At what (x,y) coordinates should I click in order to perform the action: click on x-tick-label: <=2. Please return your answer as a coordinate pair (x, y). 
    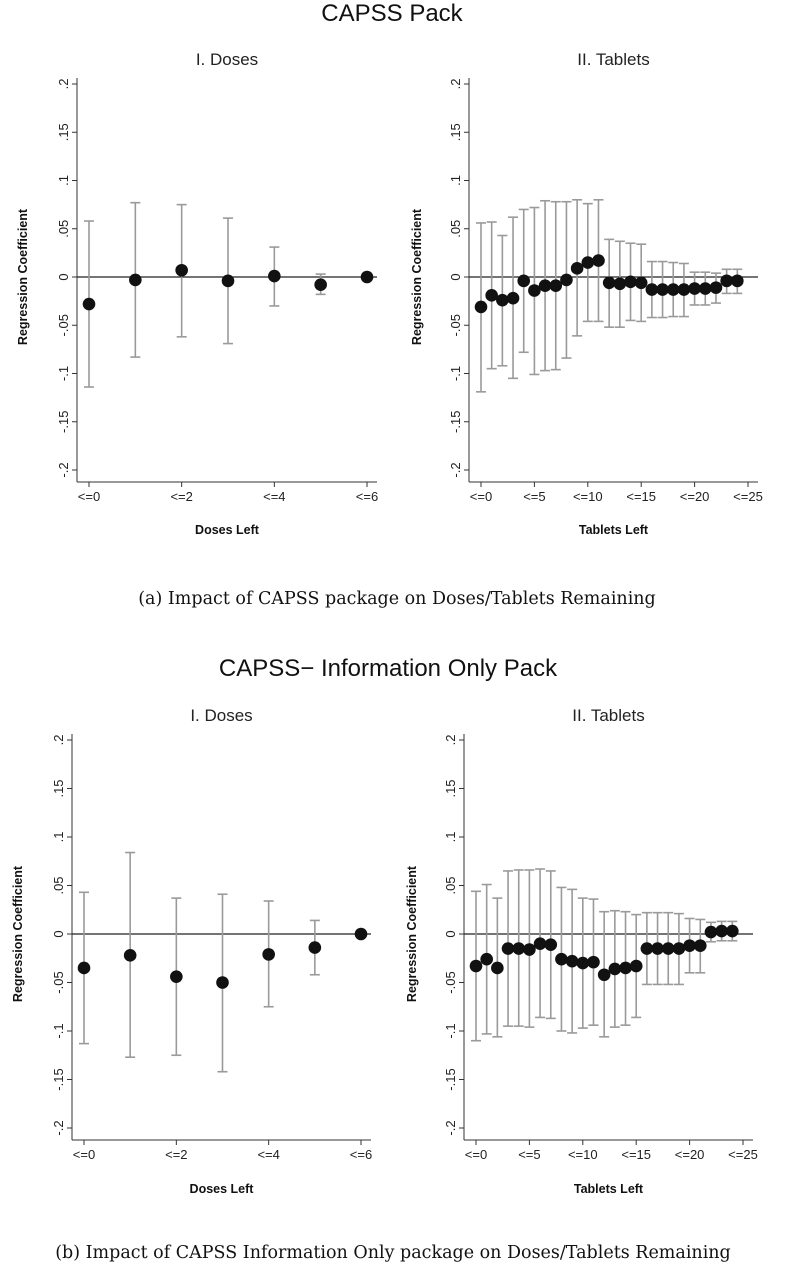
    Looking at the image, I should click on (176, 1154).